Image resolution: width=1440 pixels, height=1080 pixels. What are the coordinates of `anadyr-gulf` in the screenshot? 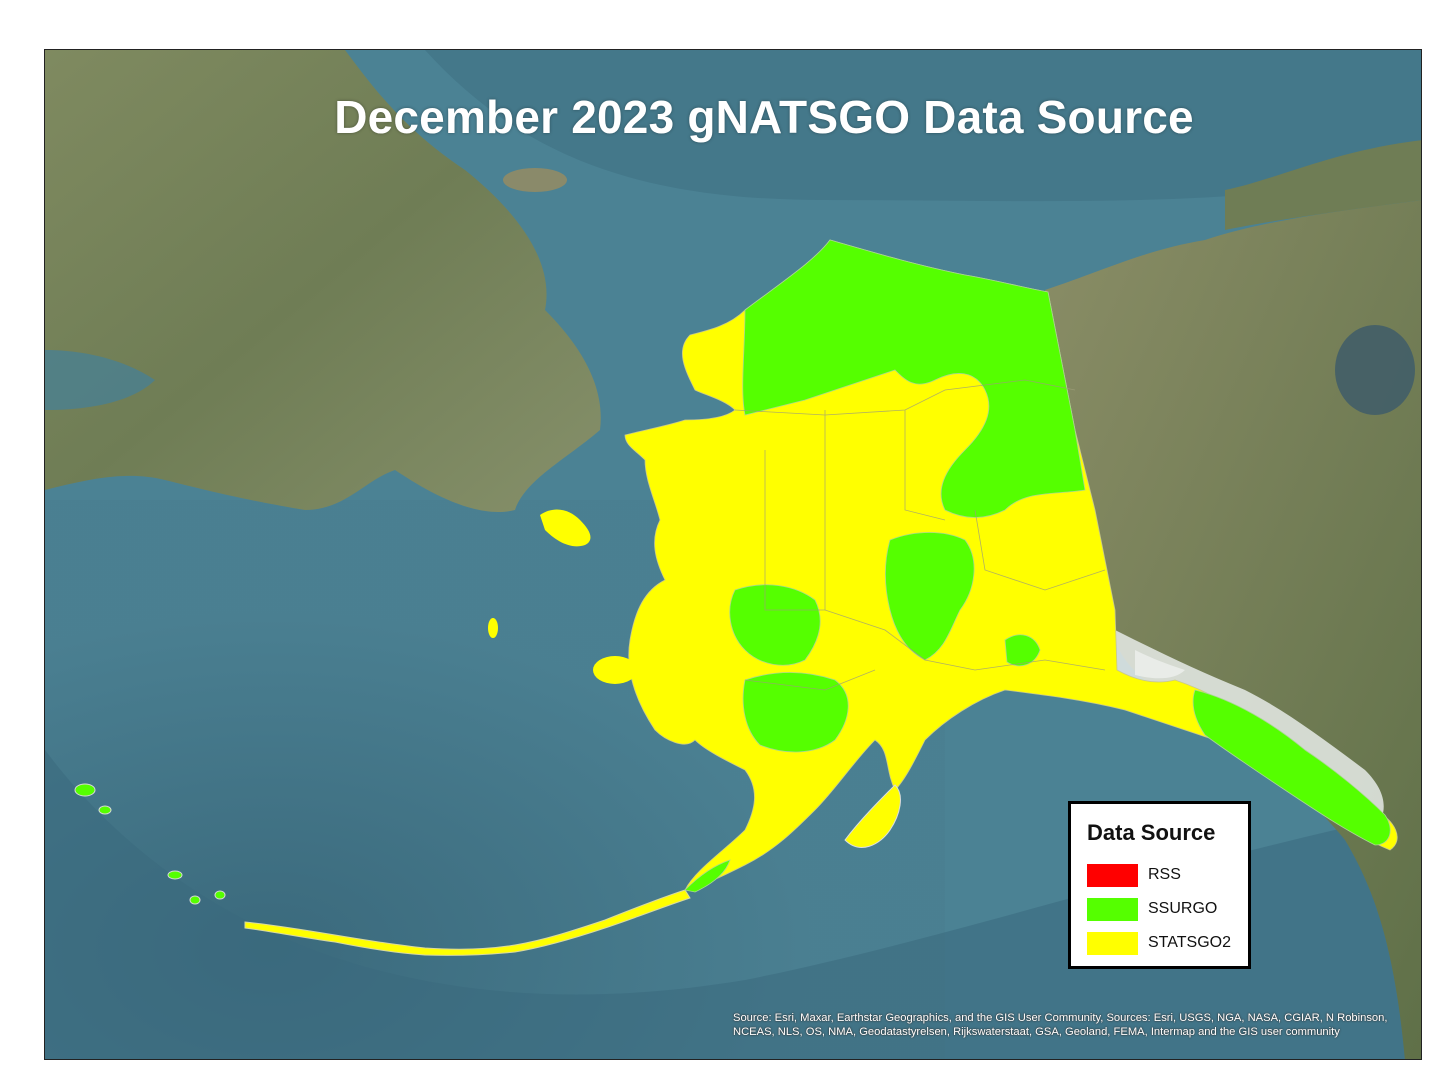 It's located at (100, 380).